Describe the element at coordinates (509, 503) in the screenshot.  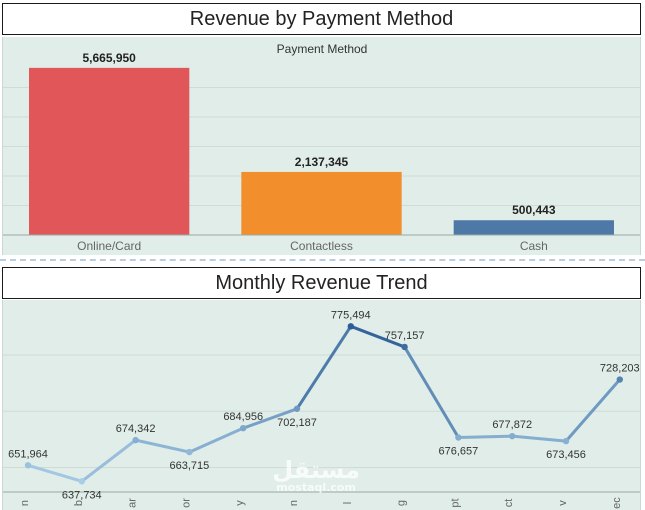
I see `line-month-label: ct` at that location.